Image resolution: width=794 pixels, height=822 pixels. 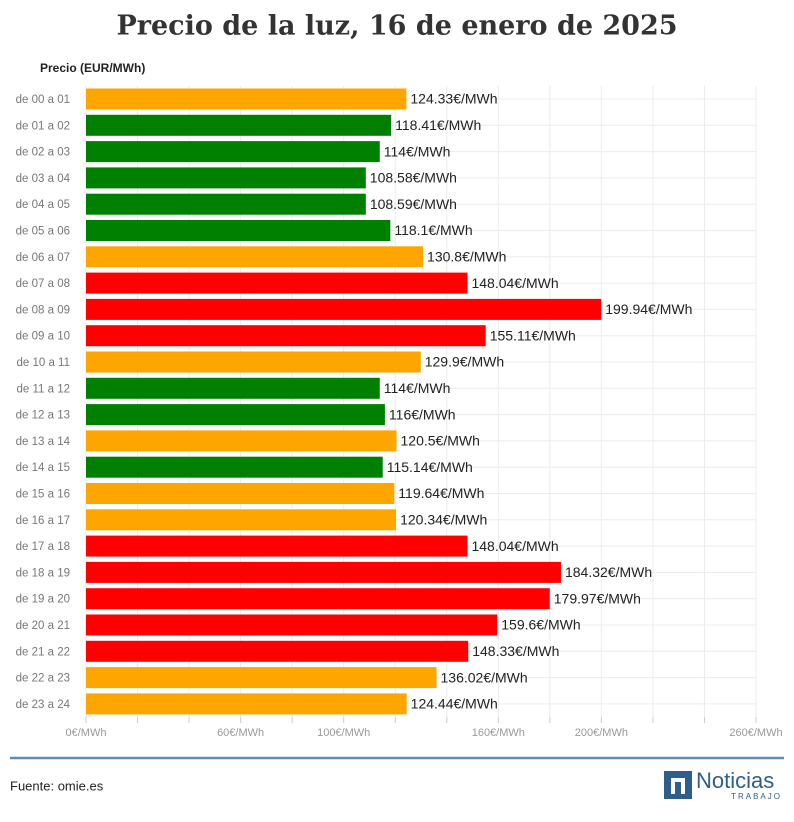 I want to click on value-label: 136.02€/MWh, so click(x=484, y=677).